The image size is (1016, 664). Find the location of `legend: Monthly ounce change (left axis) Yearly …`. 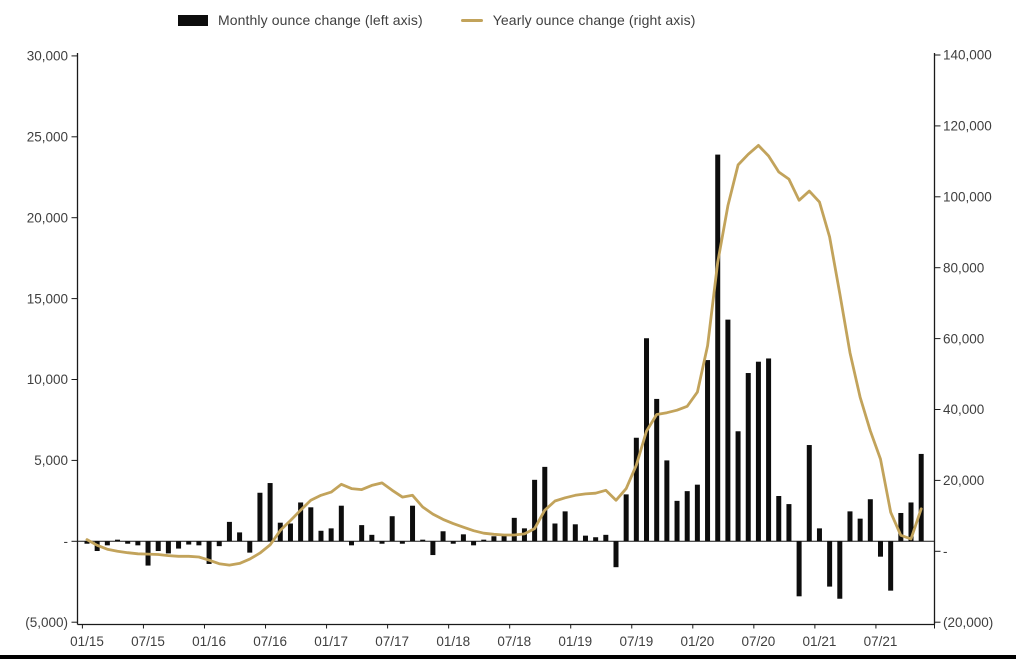

legend: Monthly ounce change (left axis) Yearly … is located at coordinates (436, 20).